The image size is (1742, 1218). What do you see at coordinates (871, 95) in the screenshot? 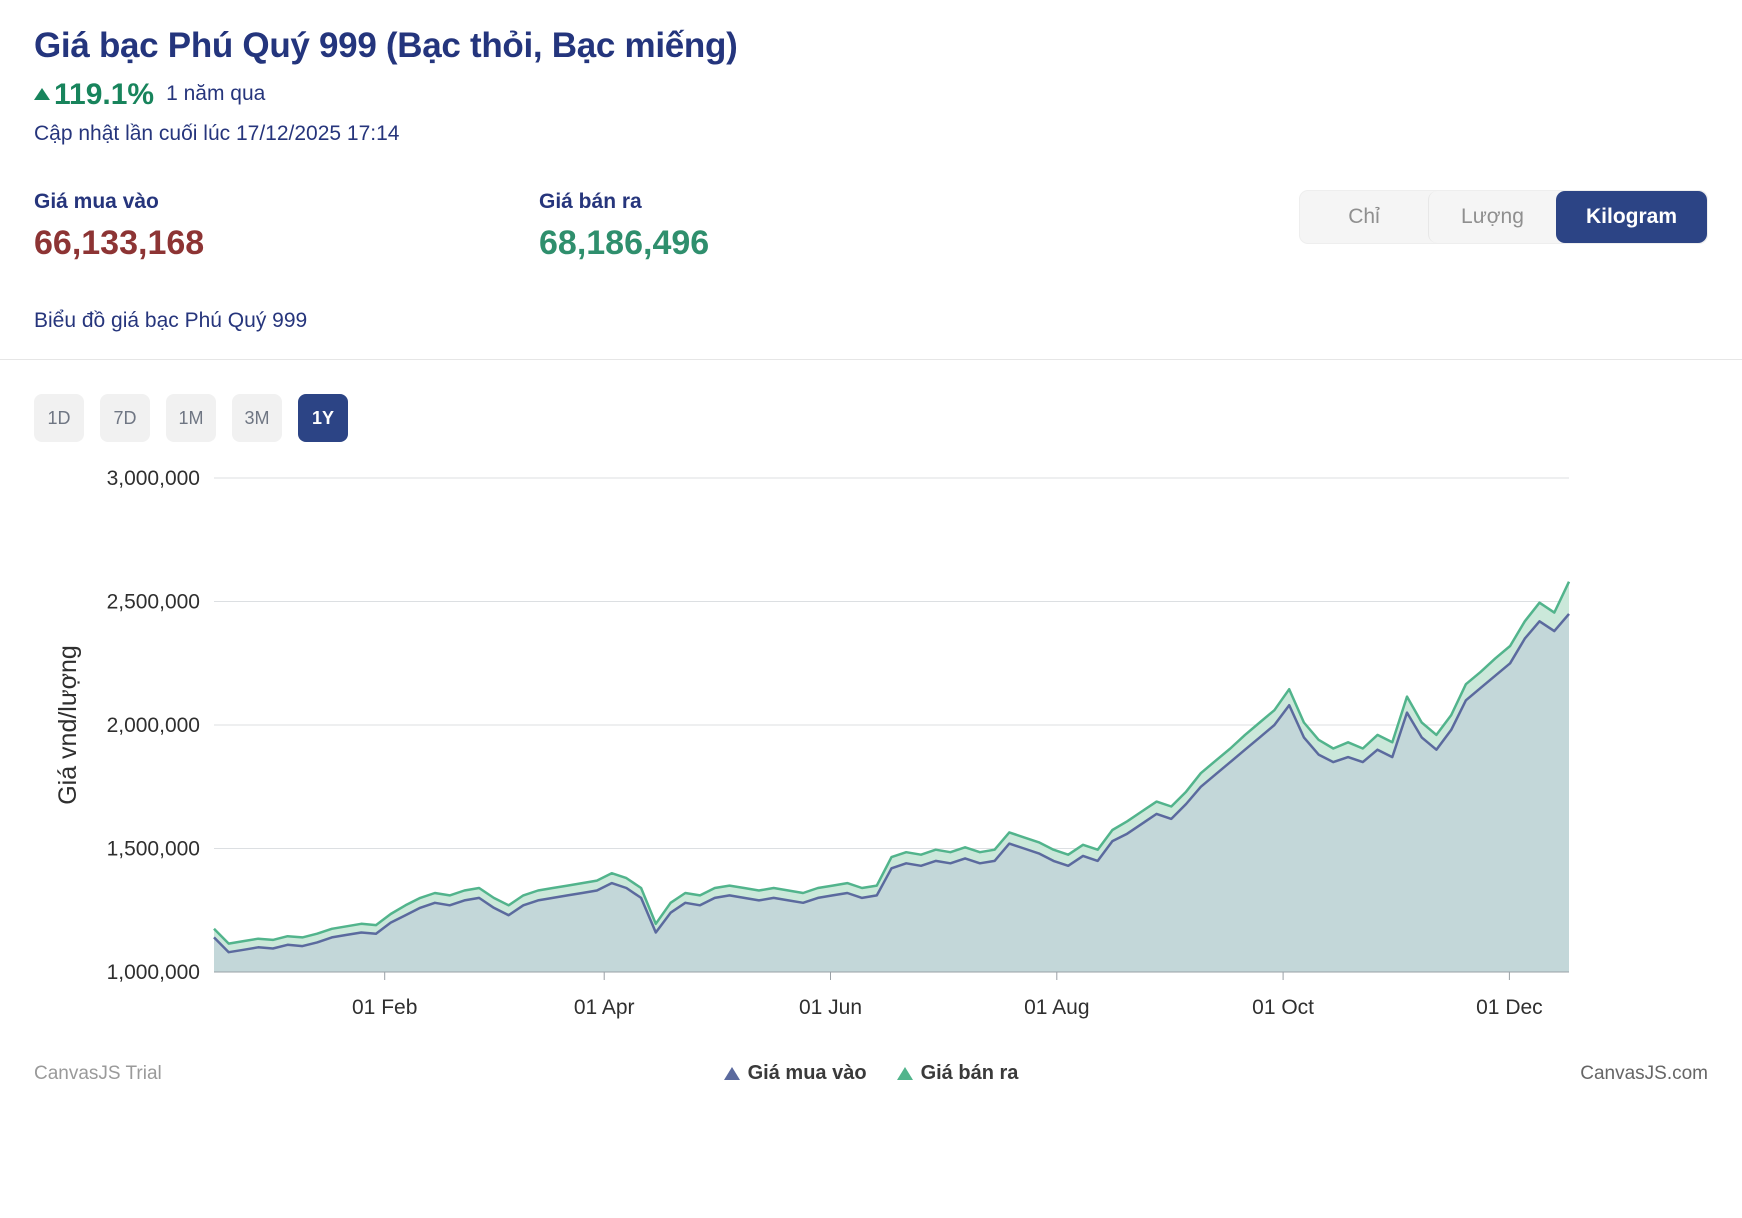
I see `change-row: 119.1% 1 năm qua` at bounding box center [871, 95].